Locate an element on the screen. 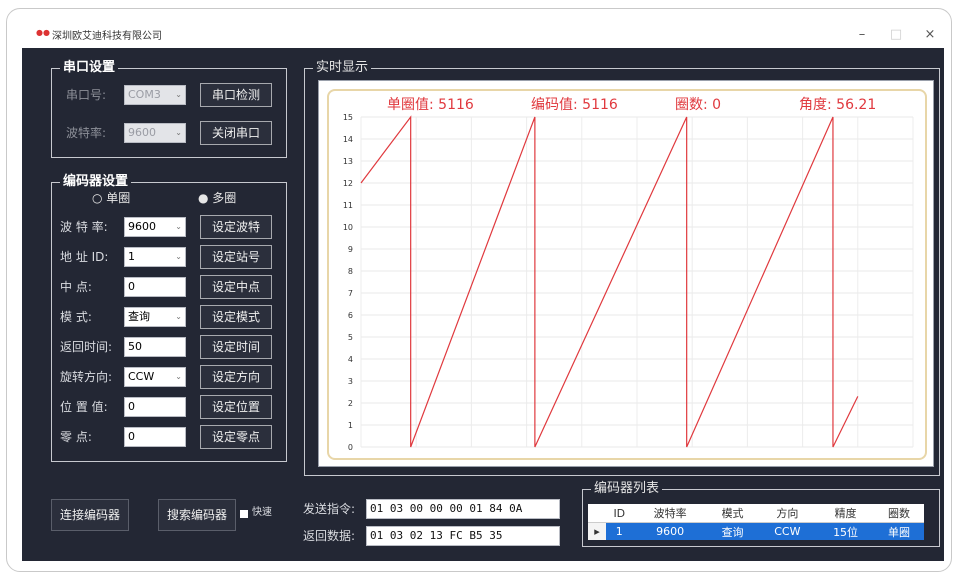 Image resolution: width=956 pixels, height=574 pixels. baud-select: 9600 ⌄ is located at coordinates (155, 133).